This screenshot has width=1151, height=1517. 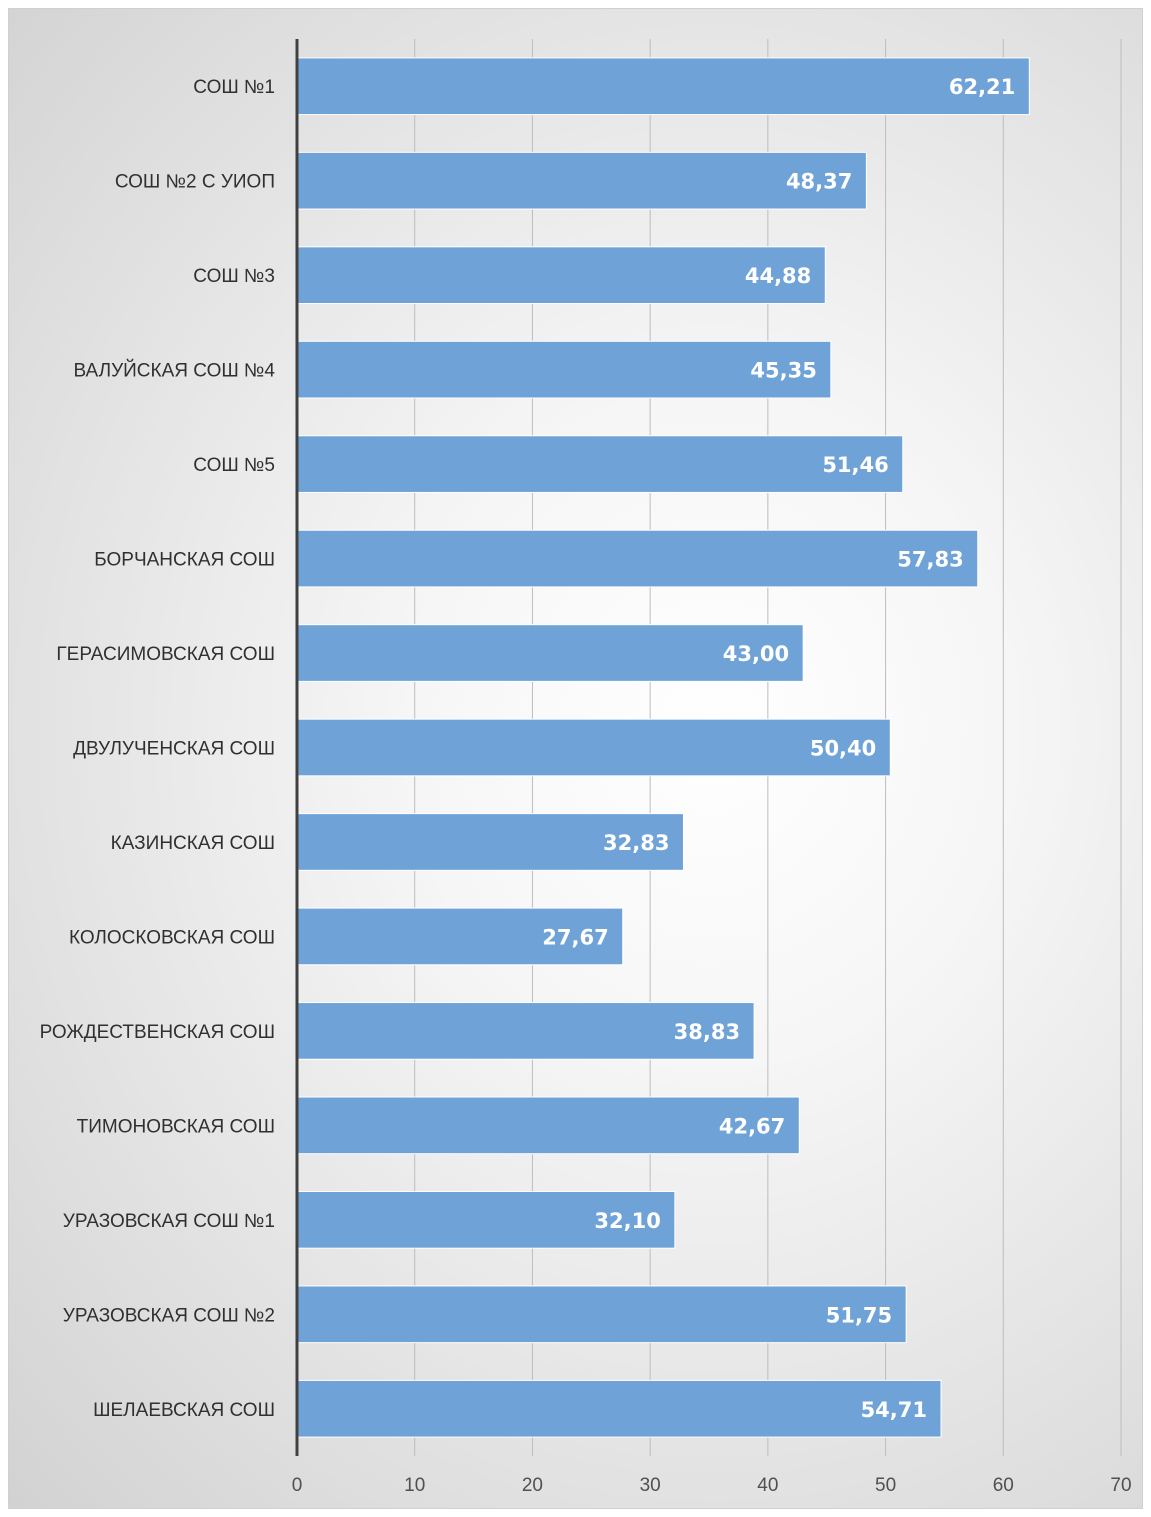 What do you see at coordinates (707, 1032) in the screenshot?
I see `data-label: 38,83` at bounding box center [707, 1032].